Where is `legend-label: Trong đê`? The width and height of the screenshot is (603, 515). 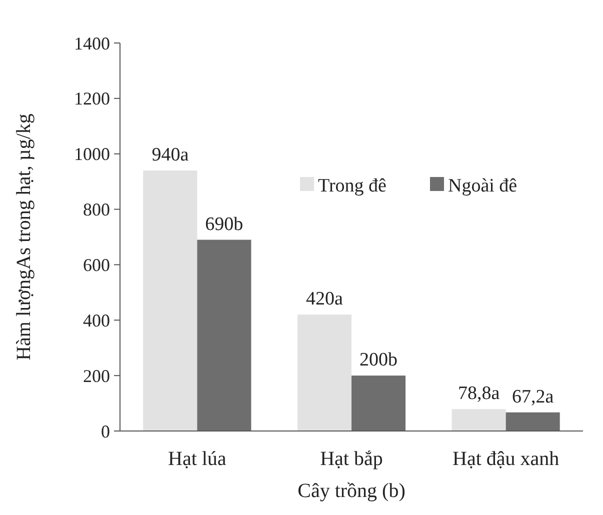
legend-label: Trong đê is located at coordinates (352, 186).